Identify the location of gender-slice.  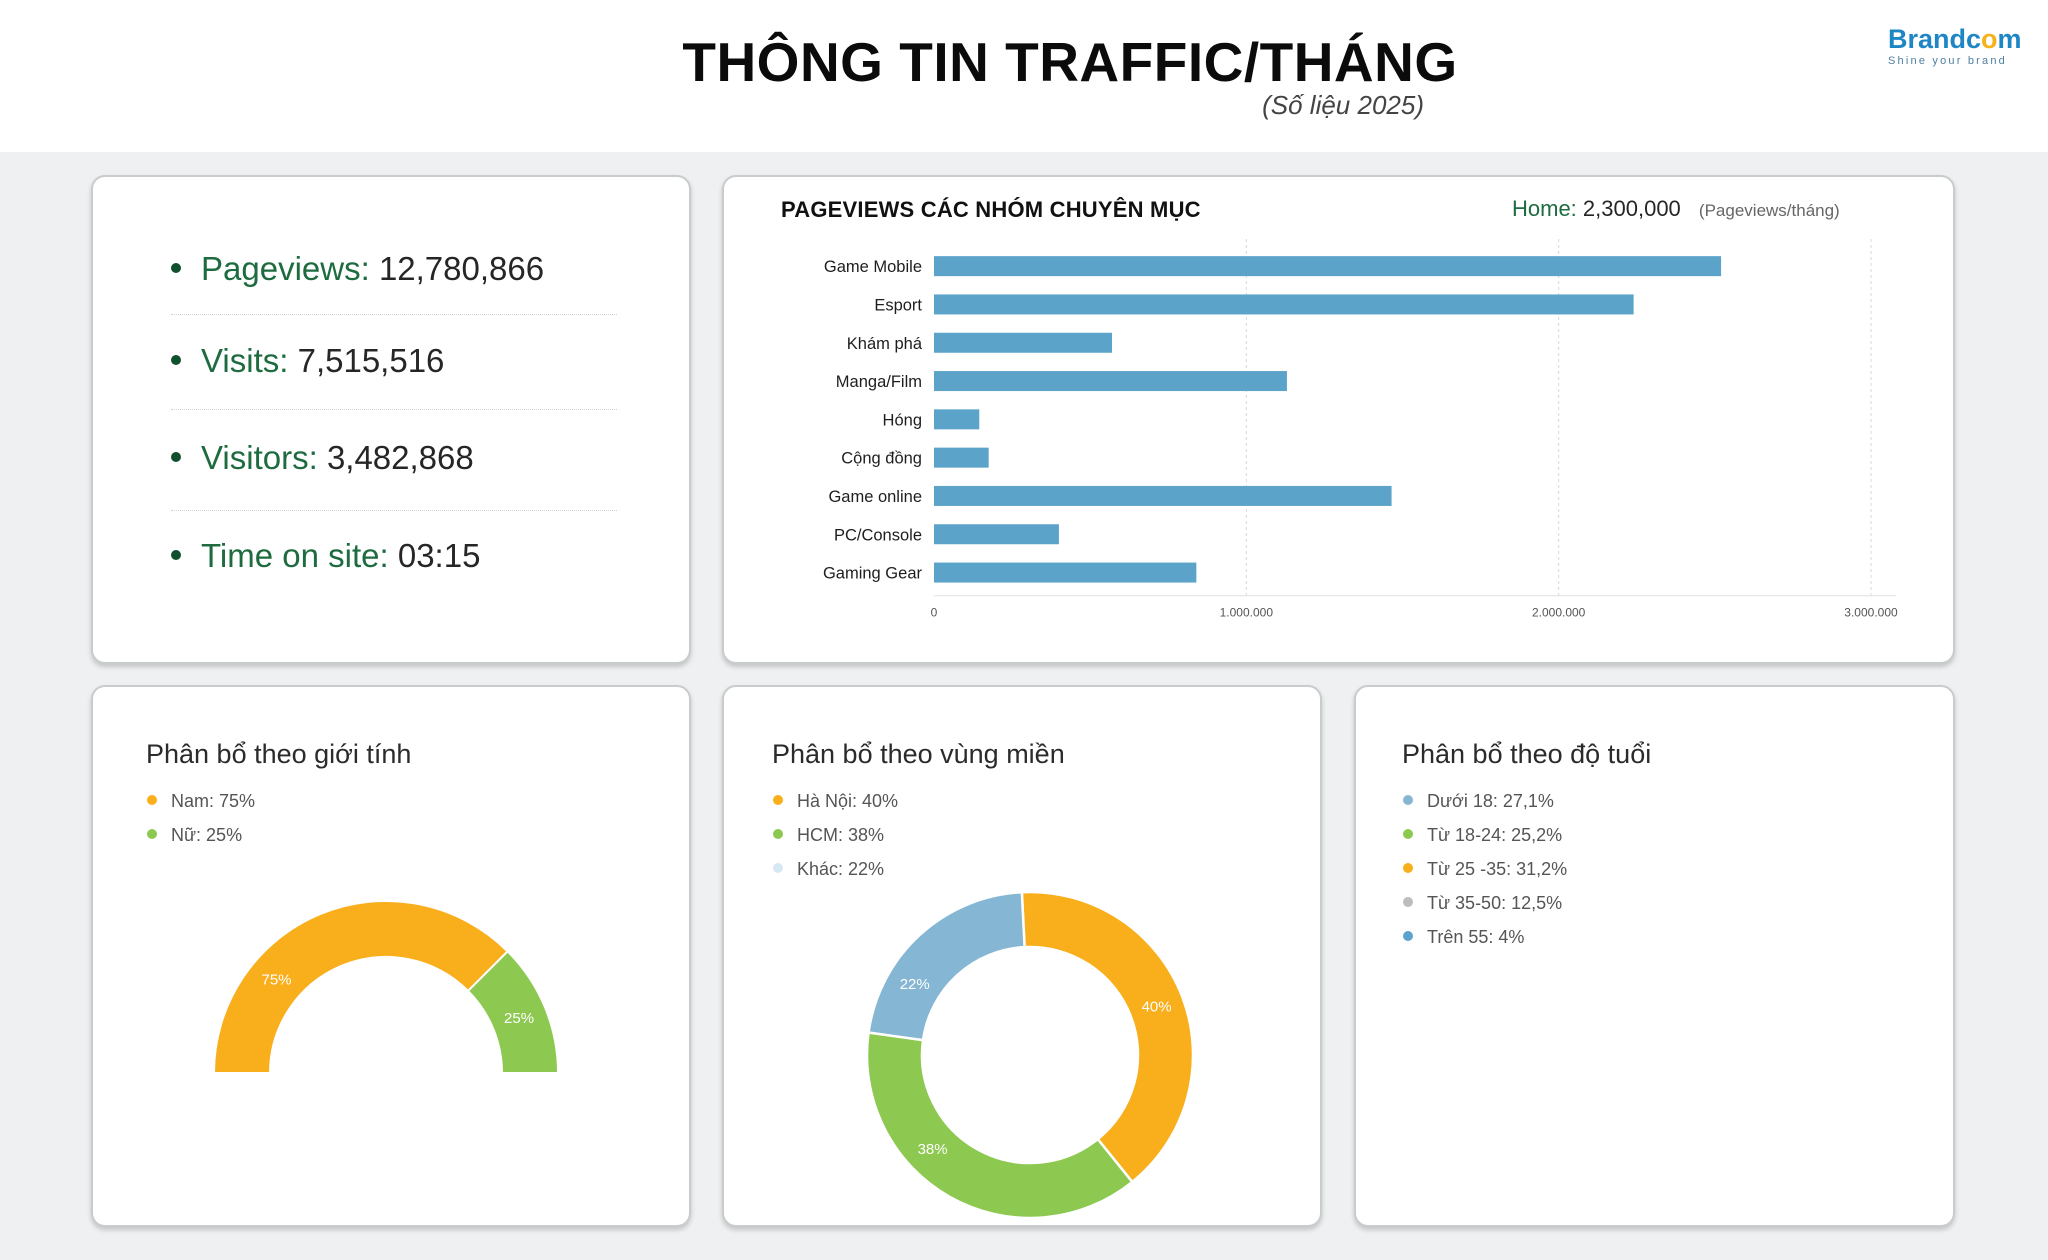
(513, 1011).